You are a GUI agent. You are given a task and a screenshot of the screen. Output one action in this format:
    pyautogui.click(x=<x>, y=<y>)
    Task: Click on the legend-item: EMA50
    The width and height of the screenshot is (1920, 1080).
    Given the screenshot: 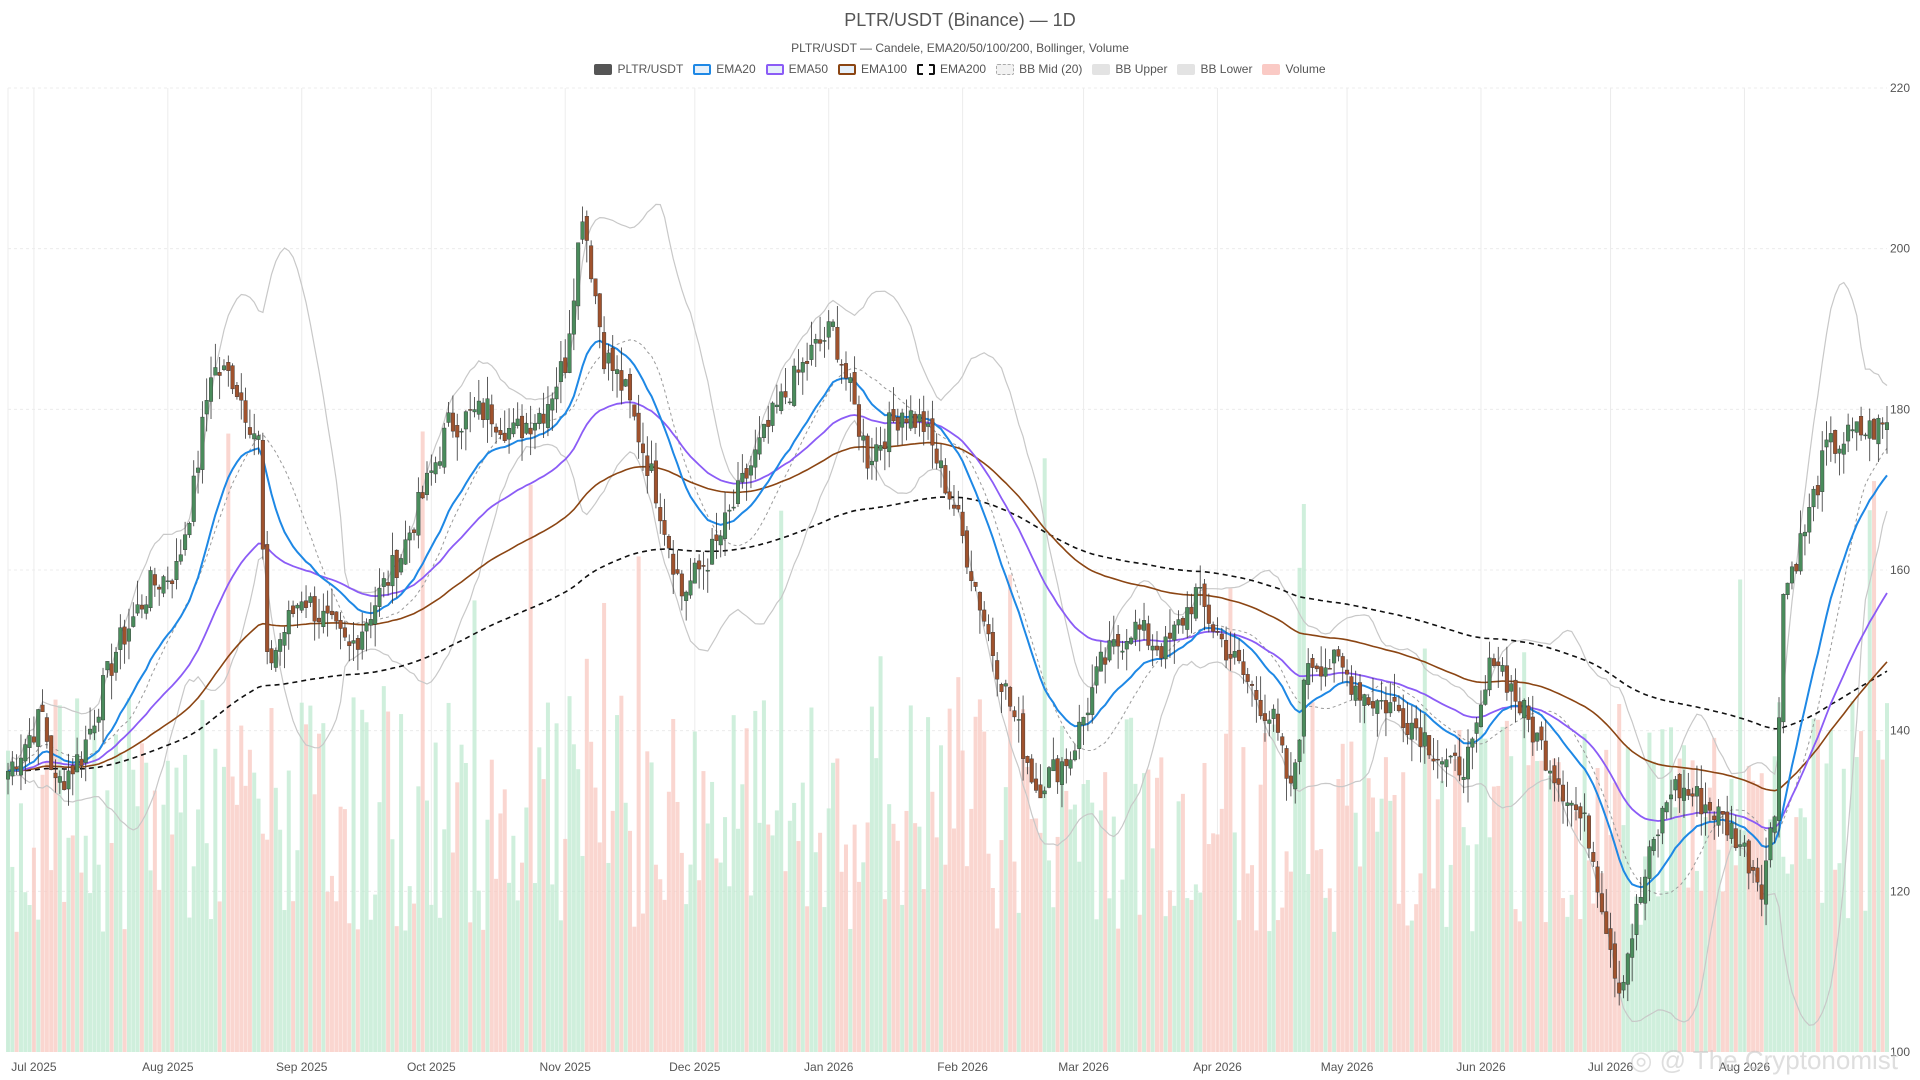 What is the action you would take?
    pyautogui.click(x=796, y=69)
    